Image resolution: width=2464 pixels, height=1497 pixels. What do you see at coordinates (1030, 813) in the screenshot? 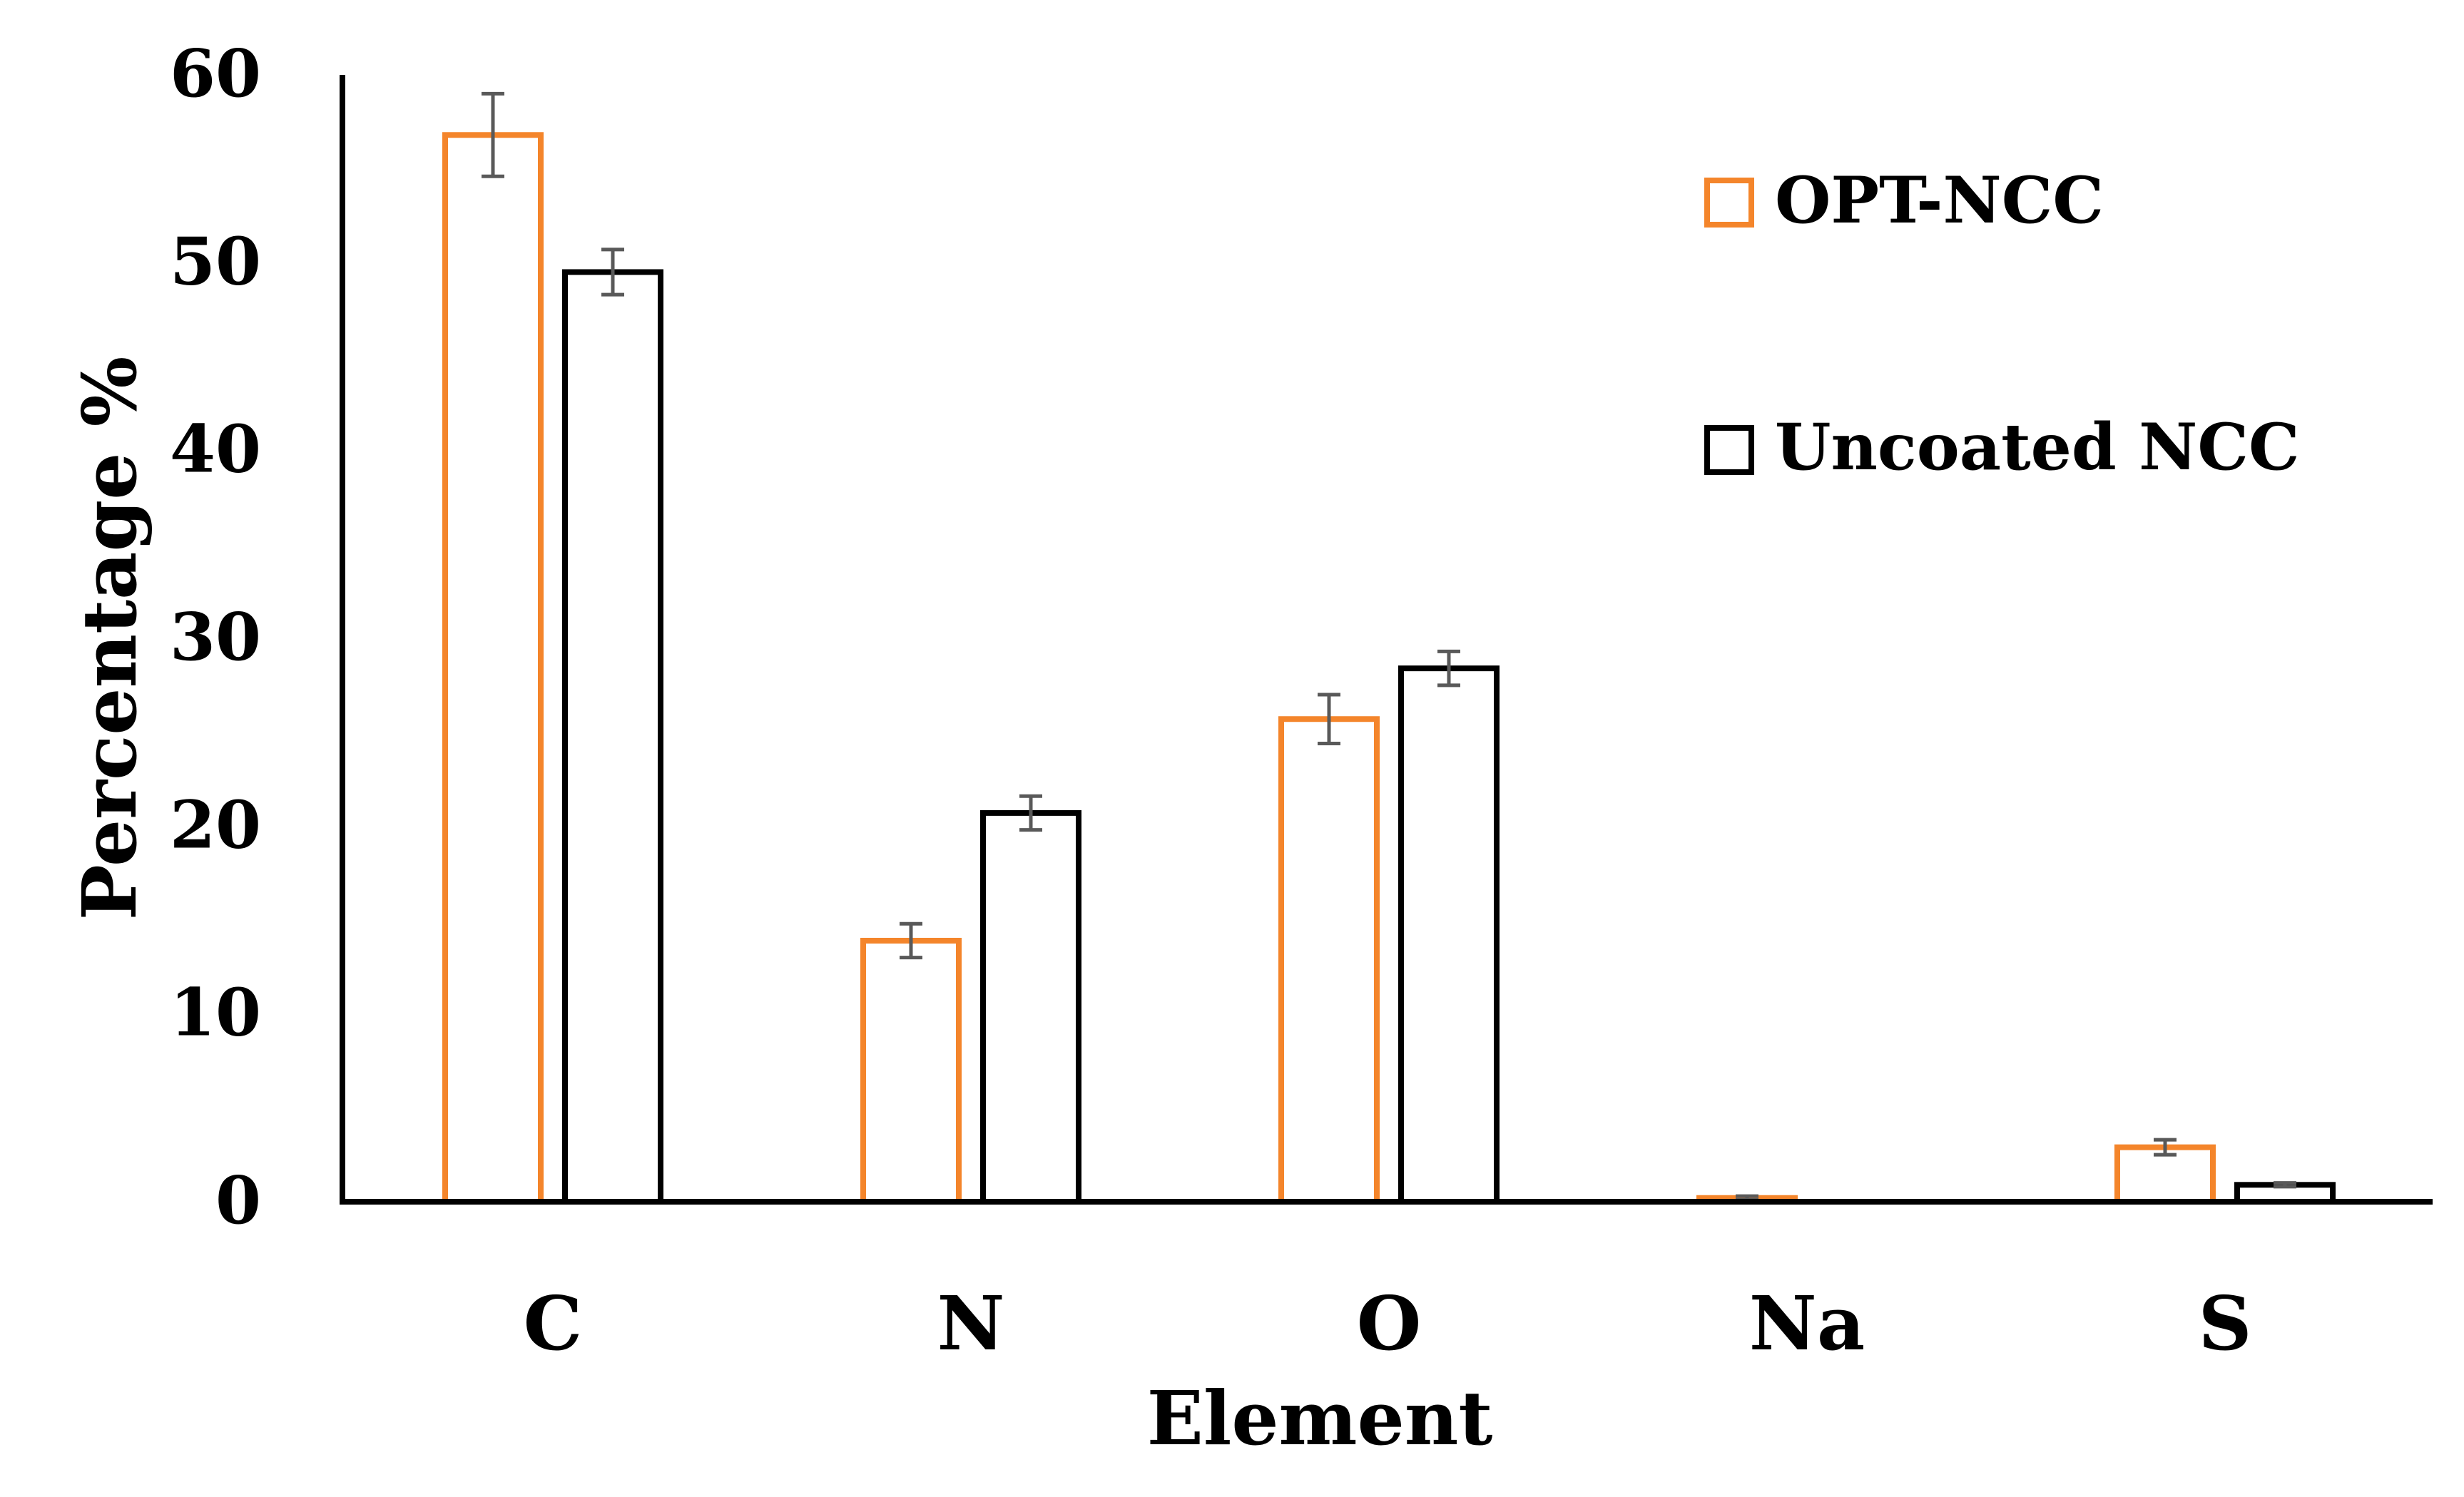
I see `error-bar-uncoated-ncc-n` at bounding box center [1030, 813].